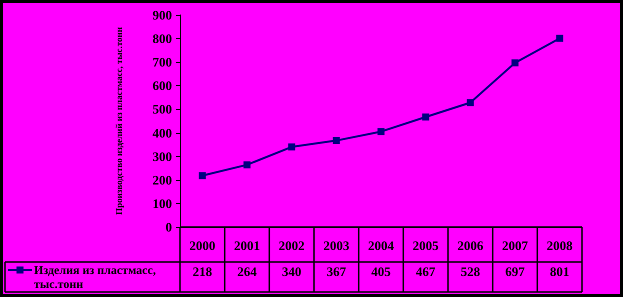 The width and height of the screenshot is (623, 297). Describe the element at coordinates (247, 272) in the screenshot. I see `data-label: 264` at that location.